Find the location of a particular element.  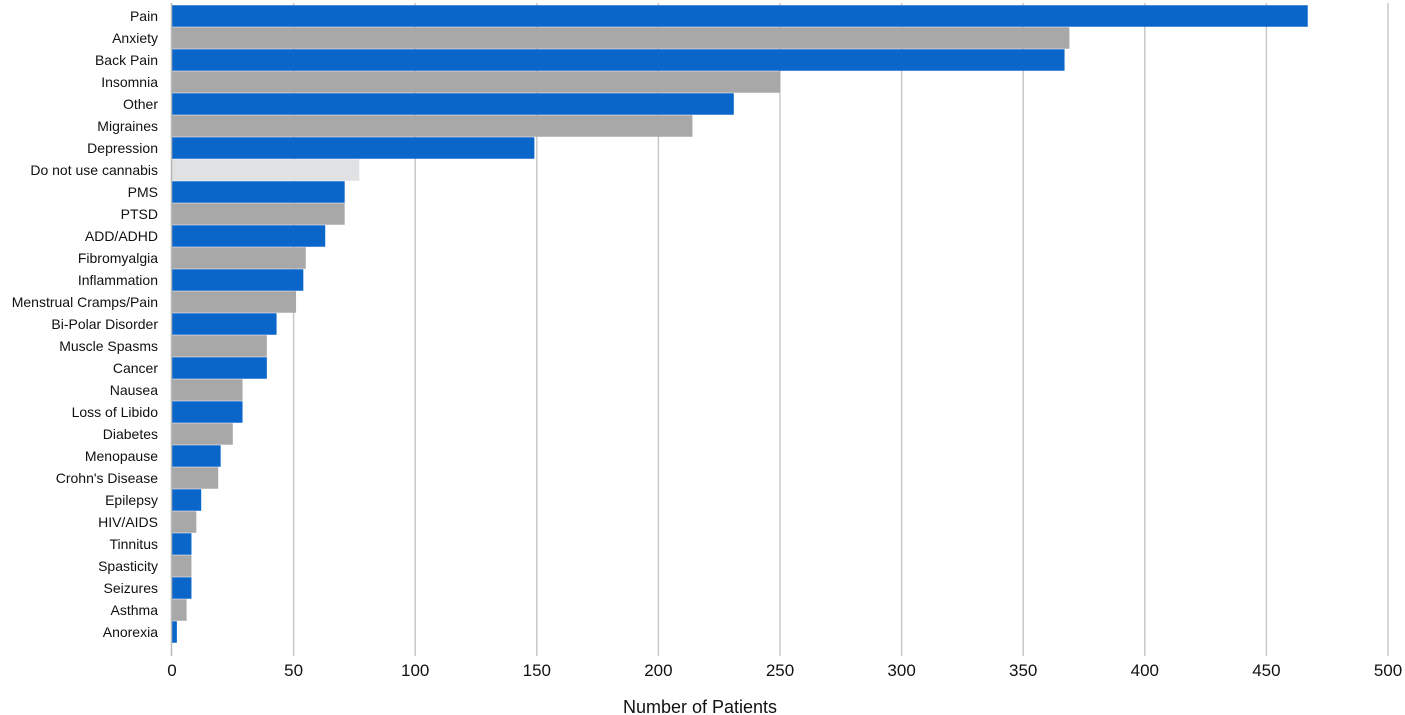

category-label-other: Other is located at coordinates (140, 104).